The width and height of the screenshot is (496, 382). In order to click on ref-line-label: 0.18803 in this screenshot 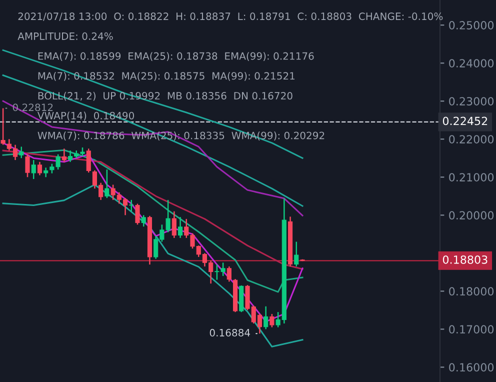, I will do `click(465, 259)`.